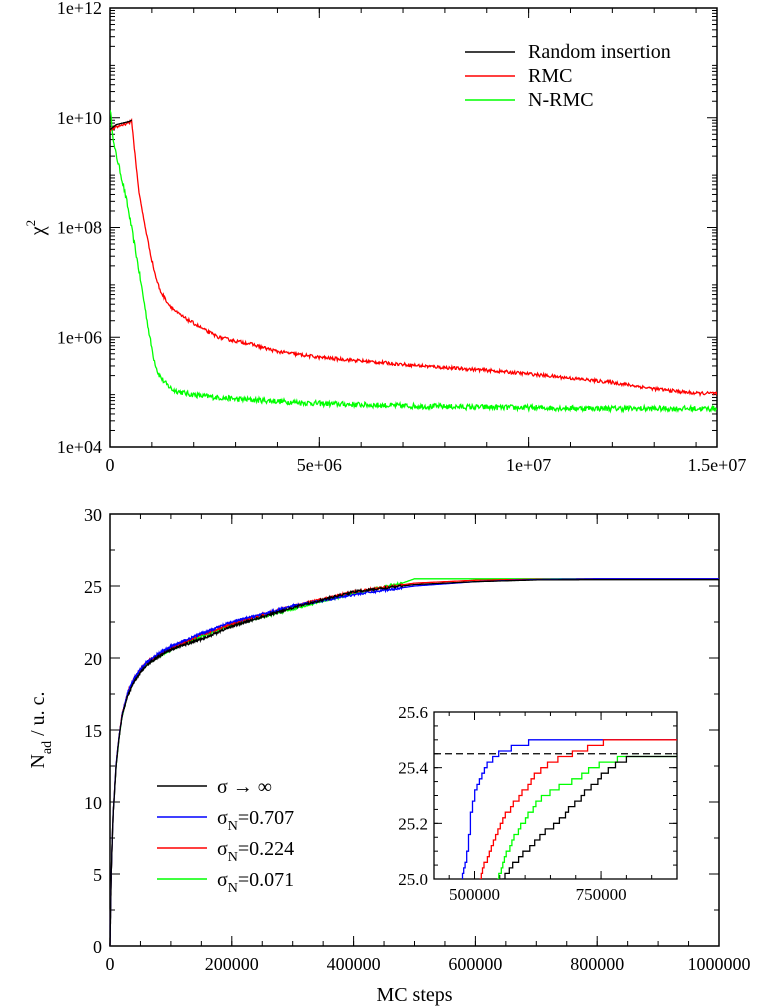  What do you see at coordinates (601, 894) in the screenshot?
I see `inset-x-tick-label: 750000` at bounding box center [601, 894].